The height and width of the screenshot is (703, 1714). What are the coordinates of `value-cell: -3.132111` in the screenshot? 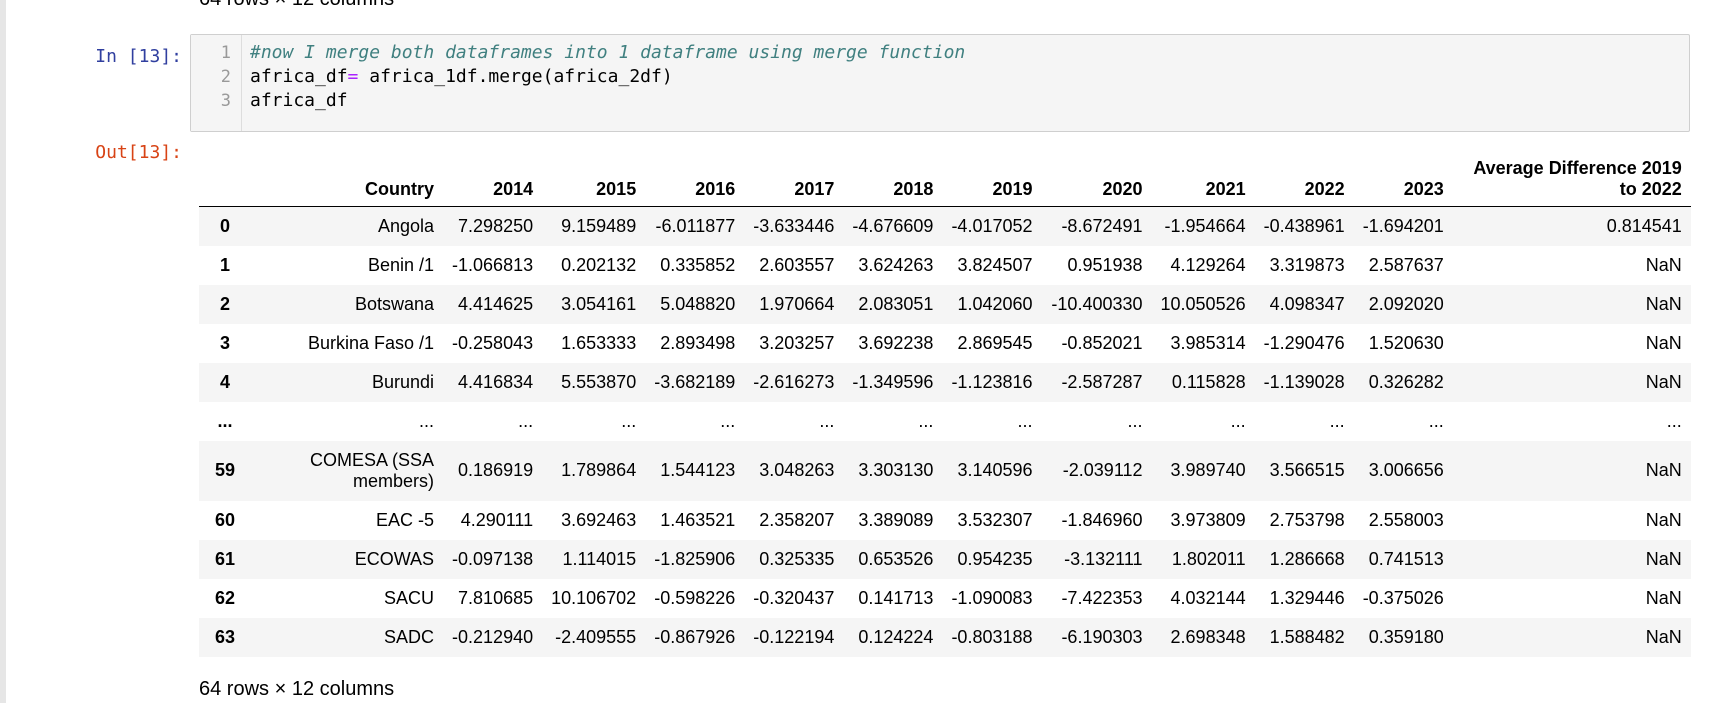 It's located at (1103, 558).